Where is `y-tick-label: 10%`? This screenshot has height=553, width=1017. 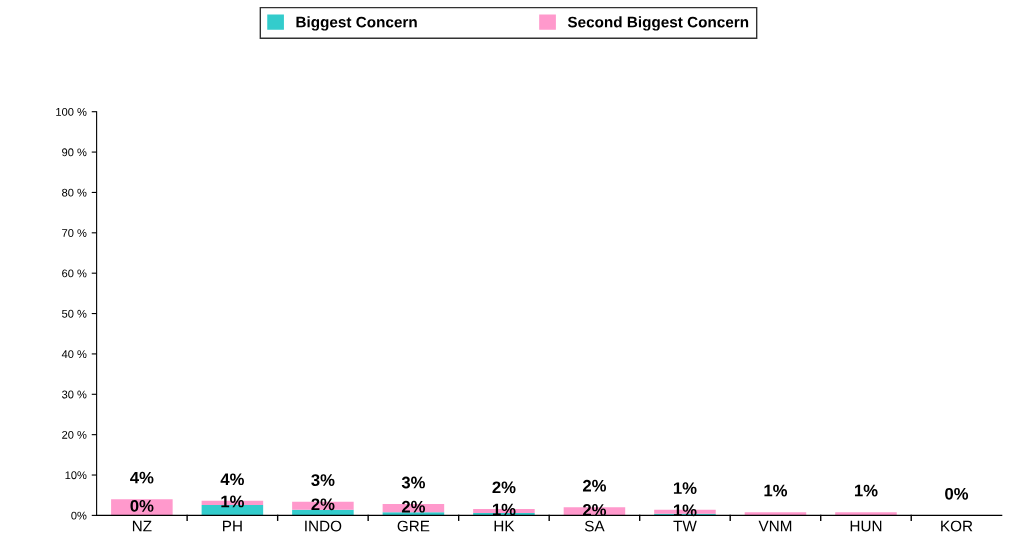 y-tick-label: 10% is located at coordinates (76, 475).